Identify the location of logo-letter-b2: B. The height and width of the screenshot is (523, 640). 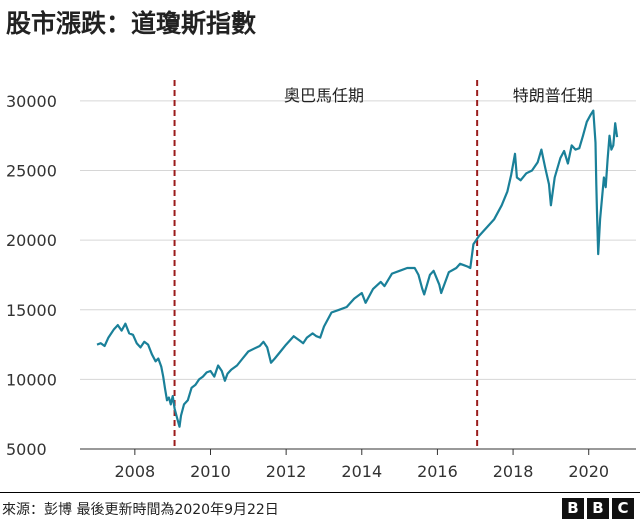
(598, 508).